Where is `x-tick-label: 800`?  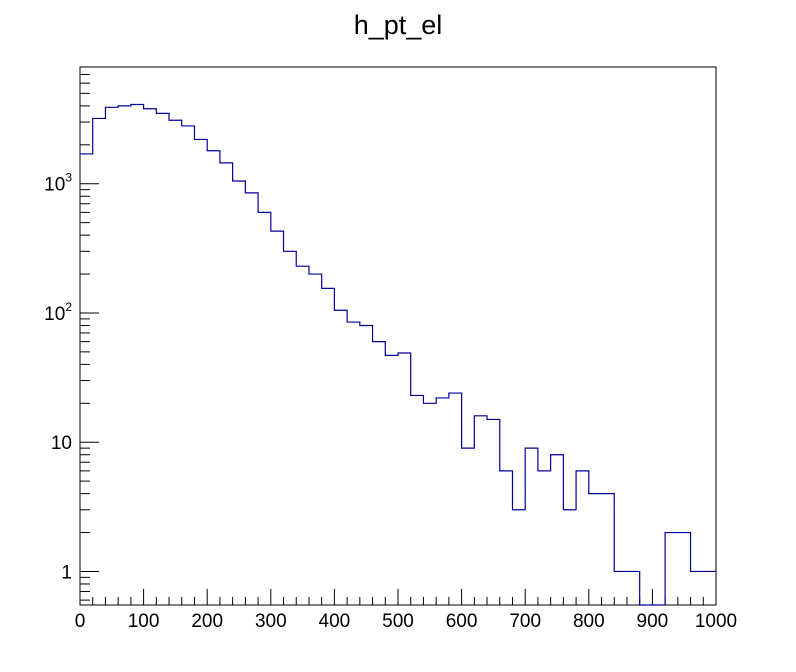
x-tick-label: 800 is located at coordinates (589, 621).